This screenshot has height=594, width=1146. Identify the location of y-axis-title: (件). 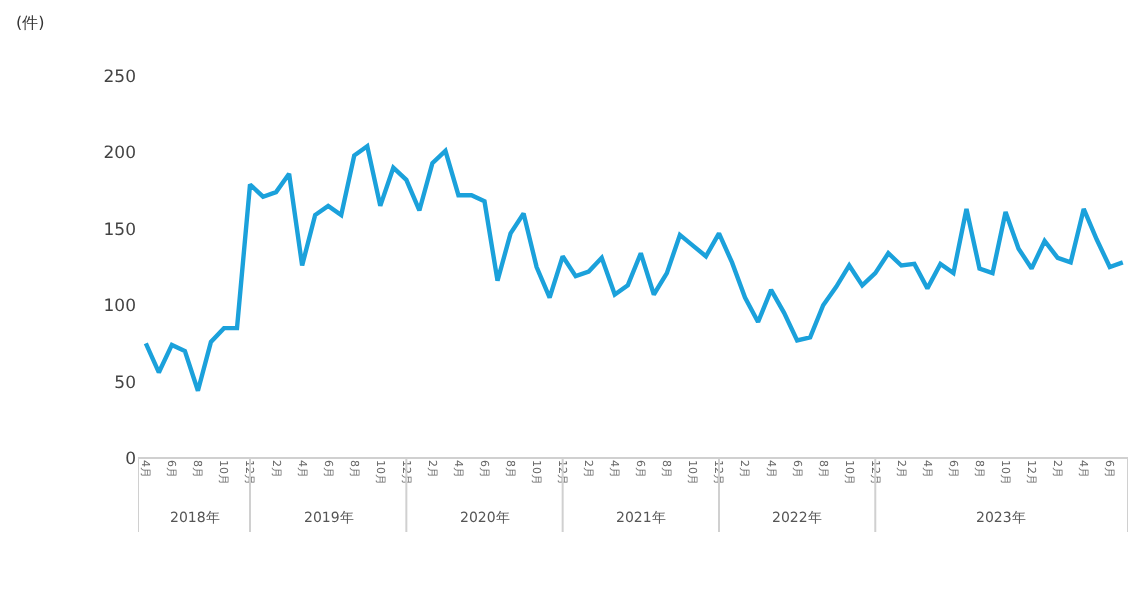
(30, 23).